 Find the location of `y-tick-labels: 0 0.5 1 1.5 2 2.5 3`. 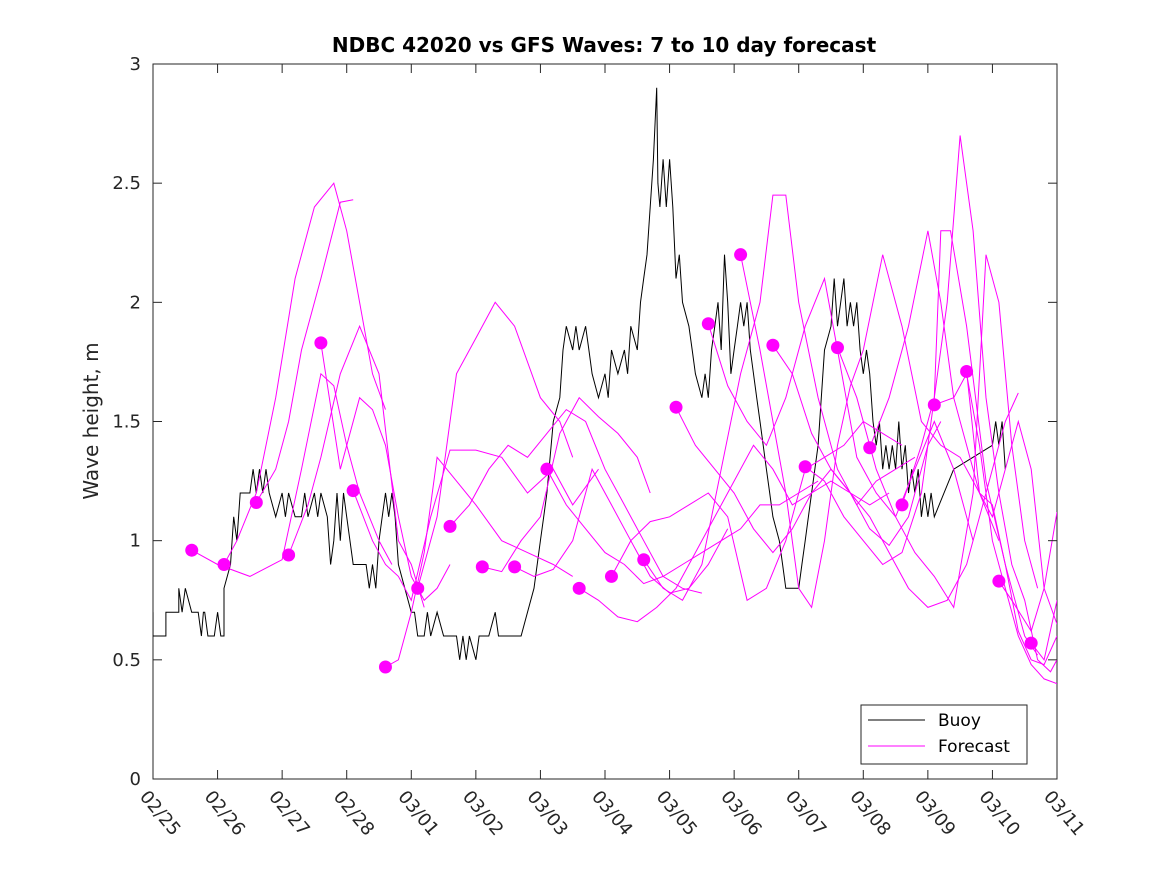

y-tick-labels: 0 0.5 1 1.5 2 2.5 3 is located at coordinates (126, 422).